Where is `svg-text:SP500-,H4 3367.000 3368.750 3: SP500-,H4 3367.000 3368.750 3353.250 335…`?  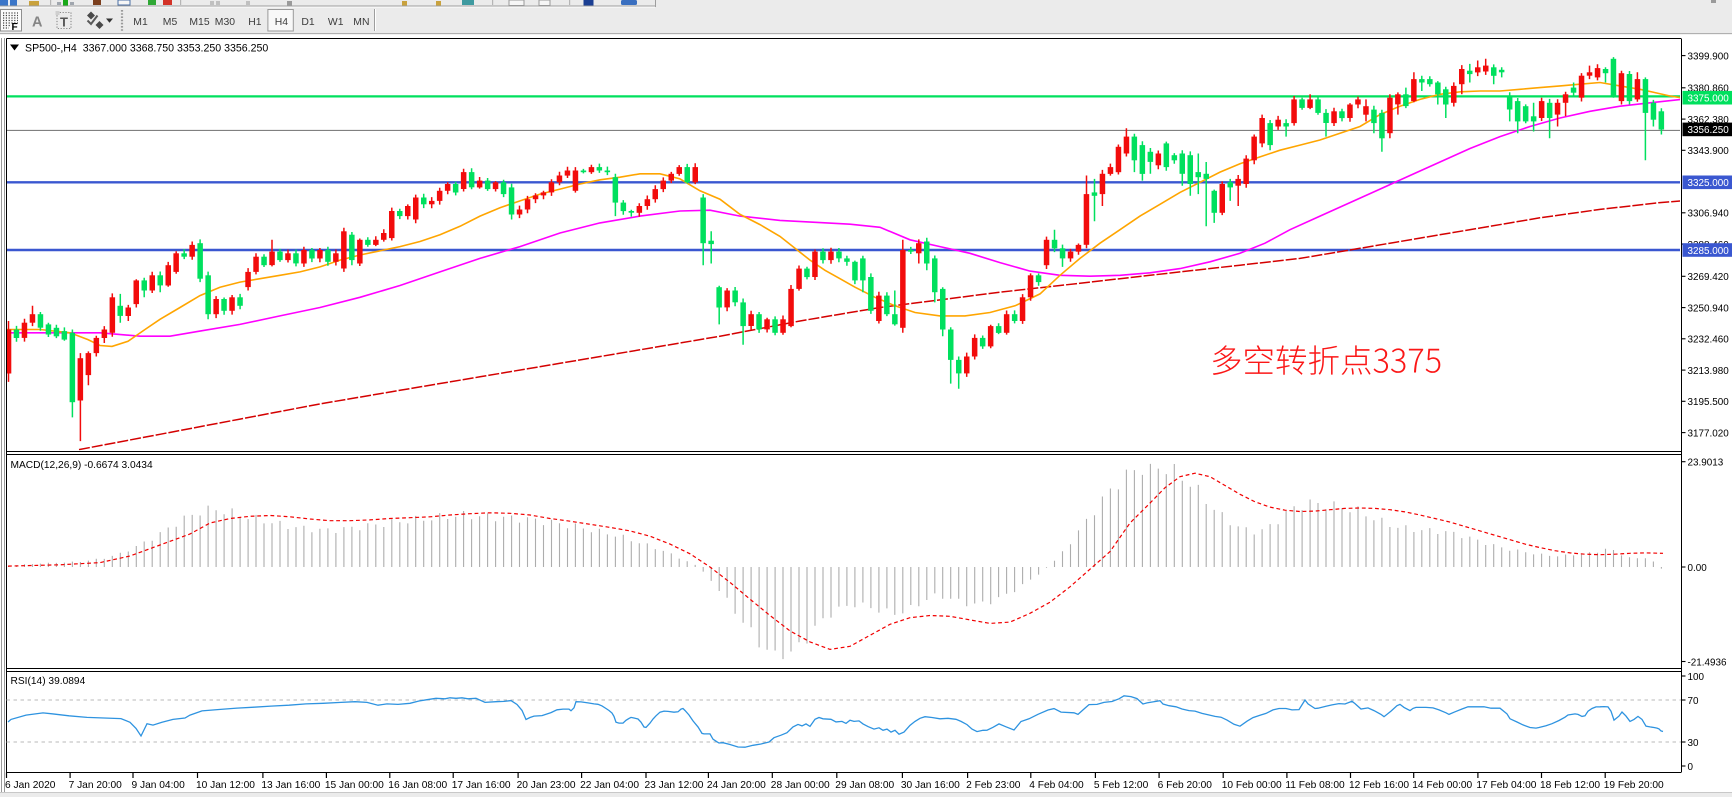 svg-text:SP500-,H4 3367.000 3368.750 3: SP500-,H4 3367.000 3368.750 3353.250 335… is located at coordinates (146, 49).